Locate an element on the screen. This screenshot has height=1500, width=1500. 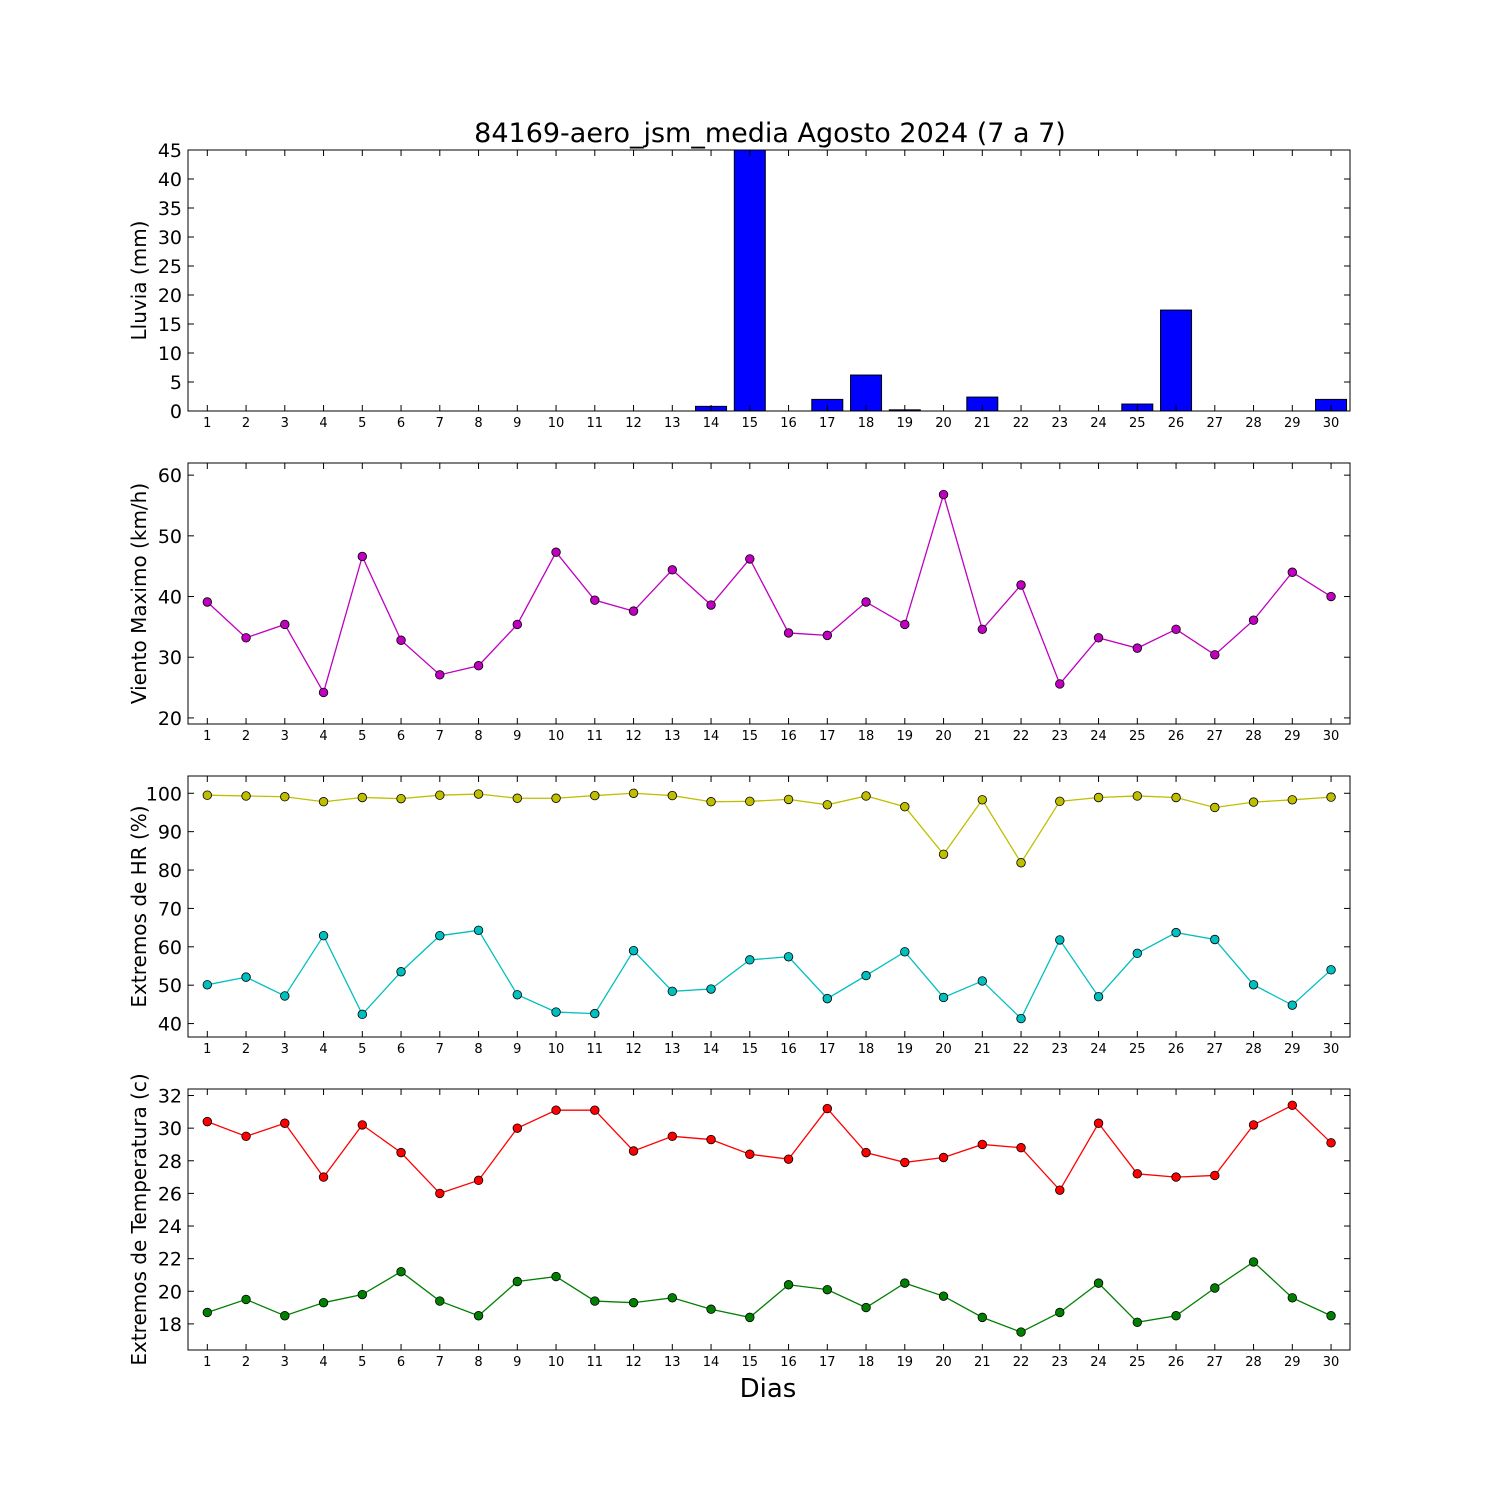
x-tick-label: 9 is located at coordinates (517, 1049).